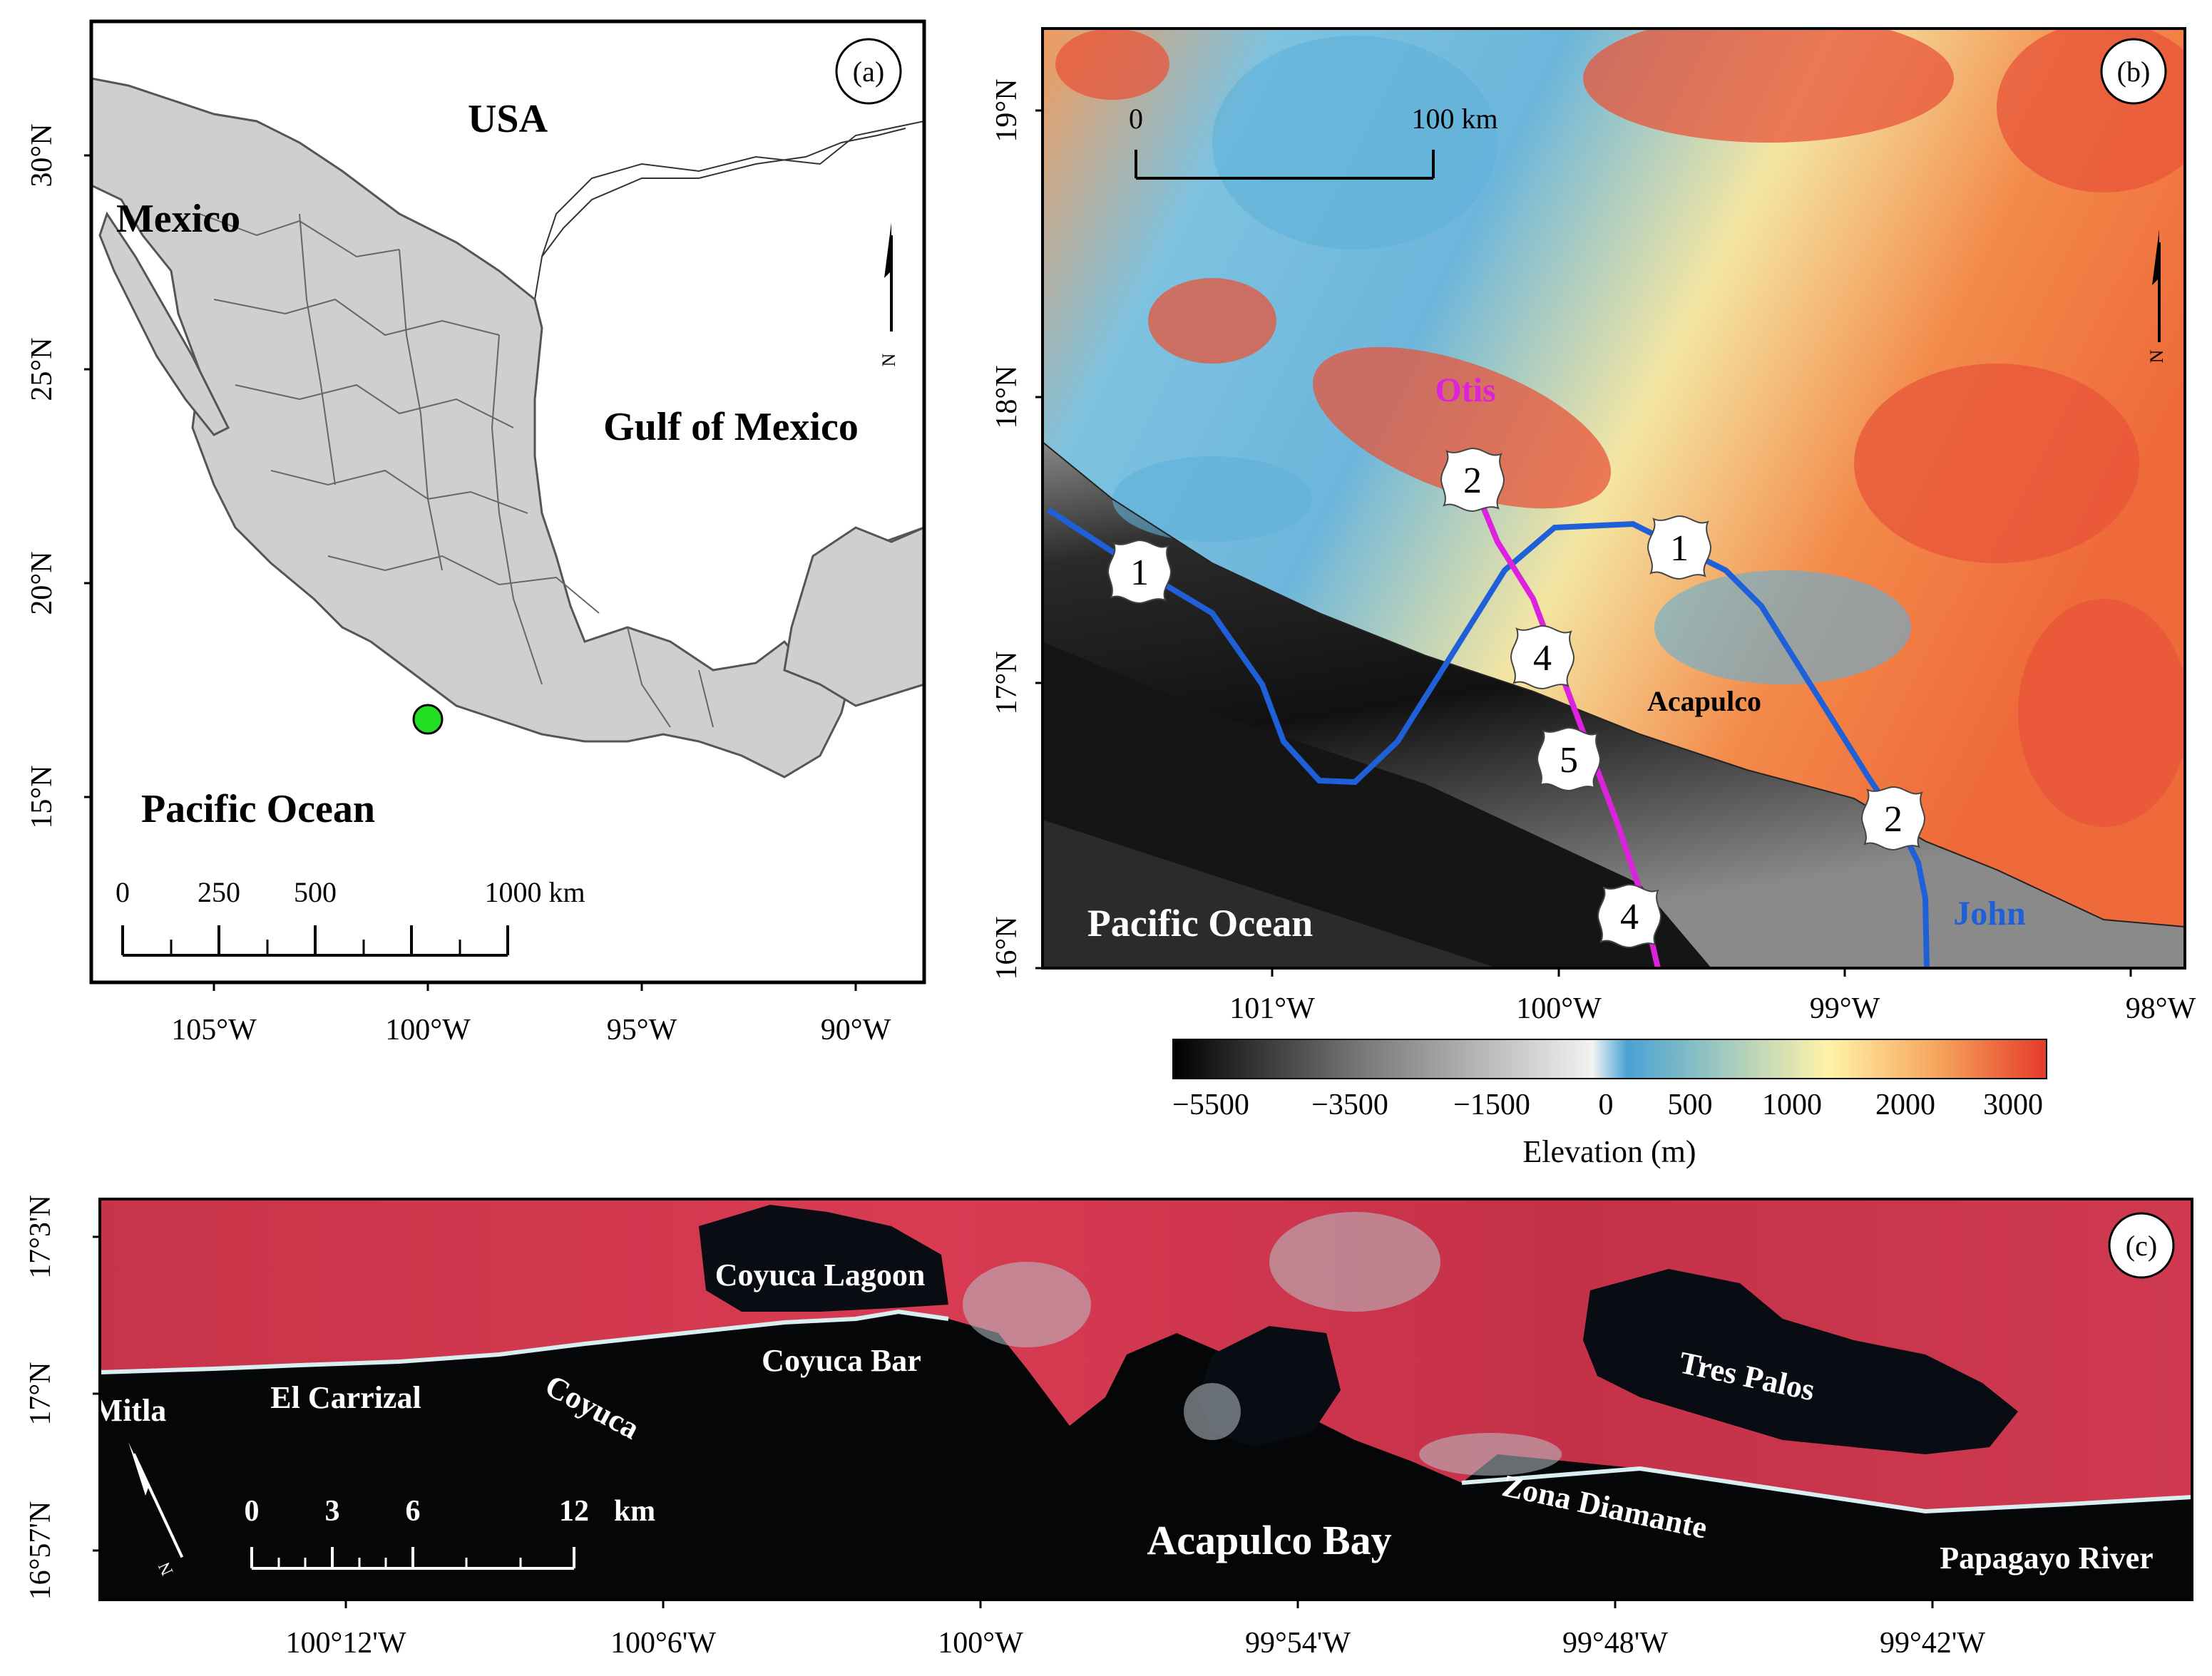 Image resolution: width=2212 pixels, height=1676 pixels. Describe the element at coordinates (1704, 701) in the screenshot. I see `label-acapulco: Acapulco` at that location.